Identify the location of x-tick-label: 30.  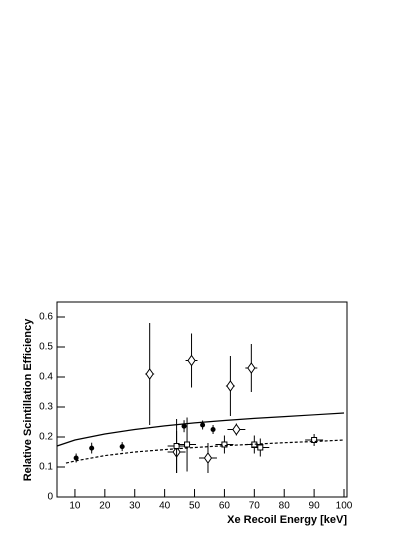
(135, 506).